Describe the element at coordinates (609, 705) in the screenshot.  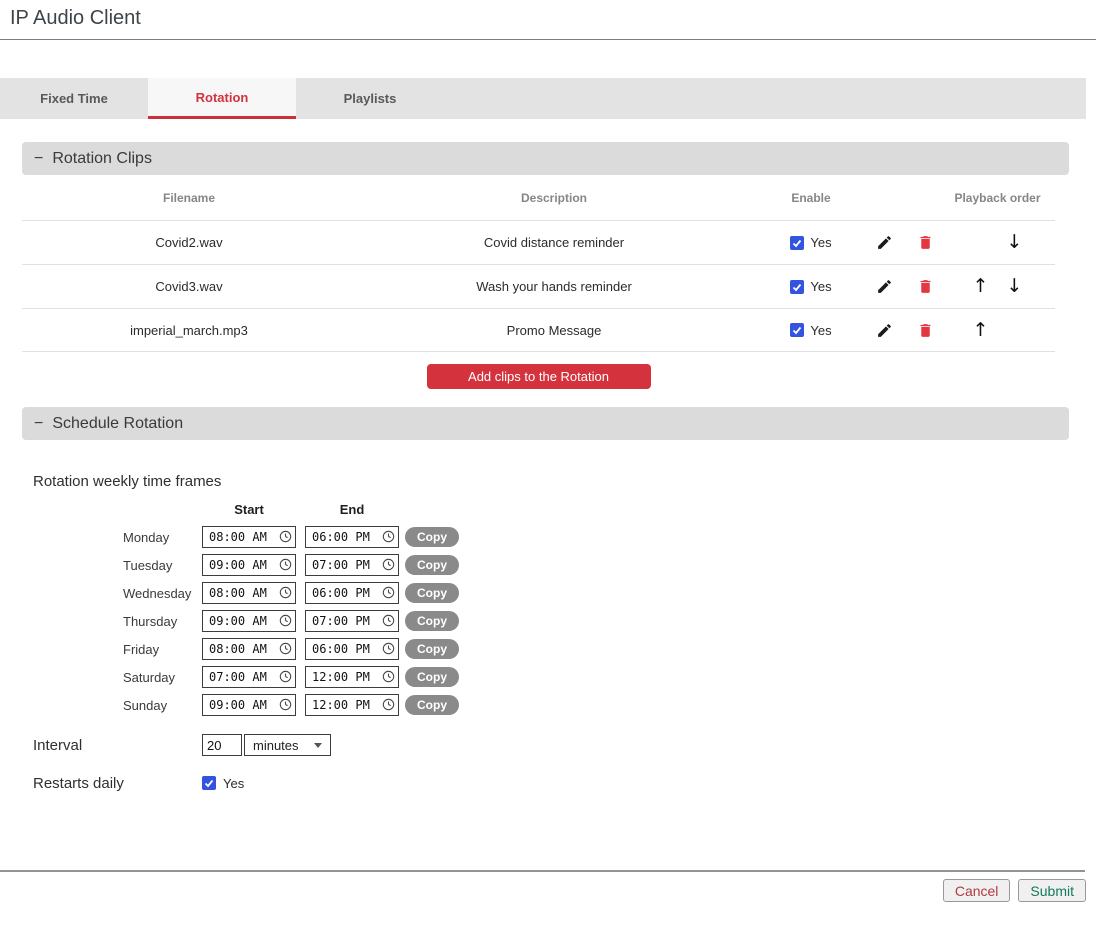
I see `schedule-row-sunday: Sunday Copy` at that location.